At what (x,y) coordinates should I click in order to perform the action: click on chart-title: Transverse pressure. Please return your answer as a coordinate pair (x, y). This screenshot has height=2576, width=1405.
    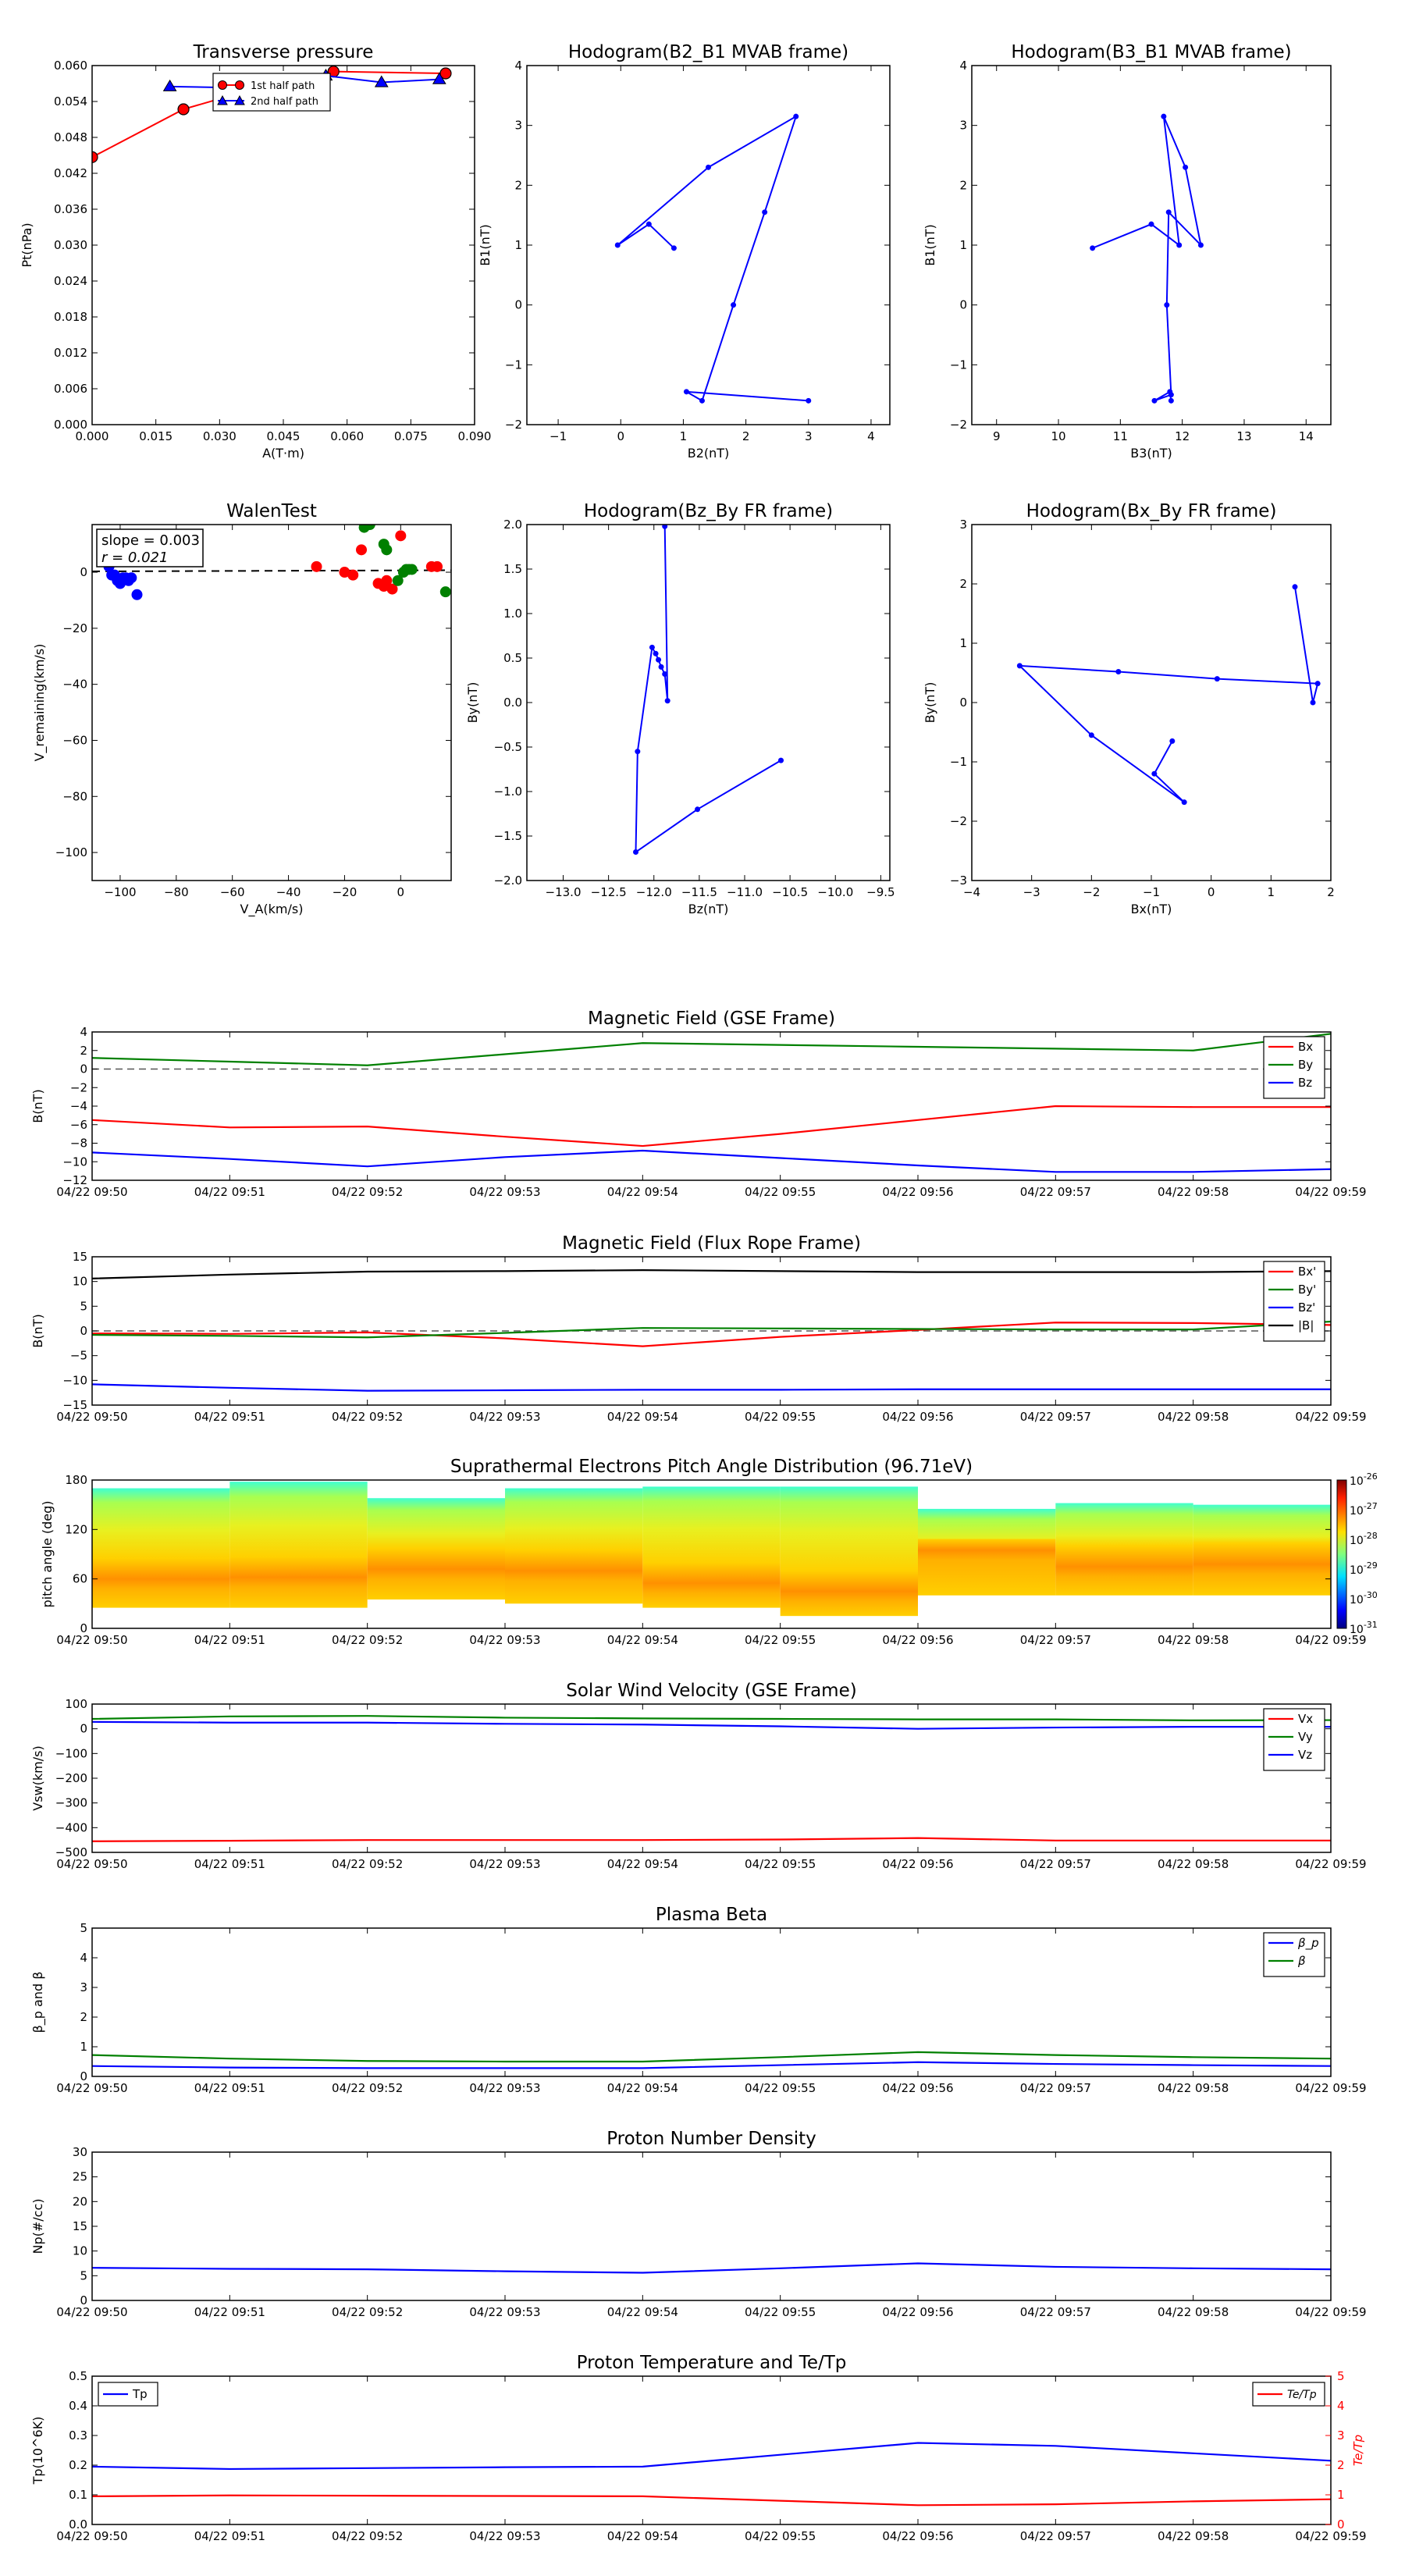
    Looking at the image, I should click on (284, 52).